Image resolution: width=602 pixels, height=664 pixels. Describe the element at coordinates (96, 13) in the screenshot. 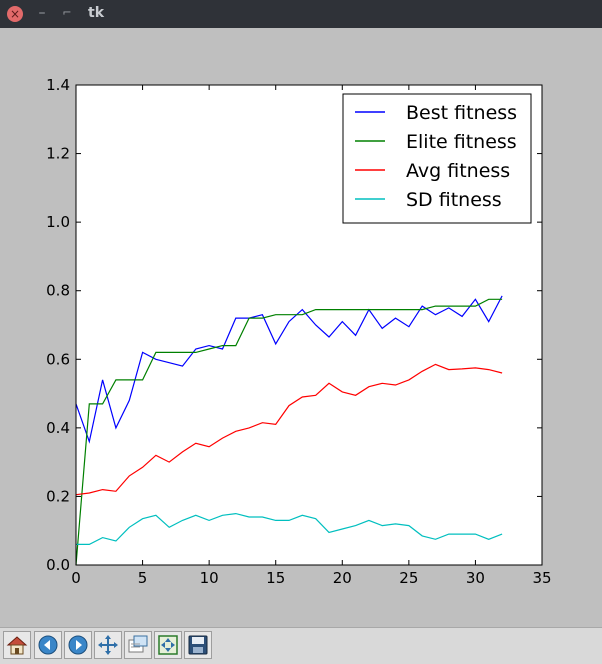

I see `window-title: tk` at that location.